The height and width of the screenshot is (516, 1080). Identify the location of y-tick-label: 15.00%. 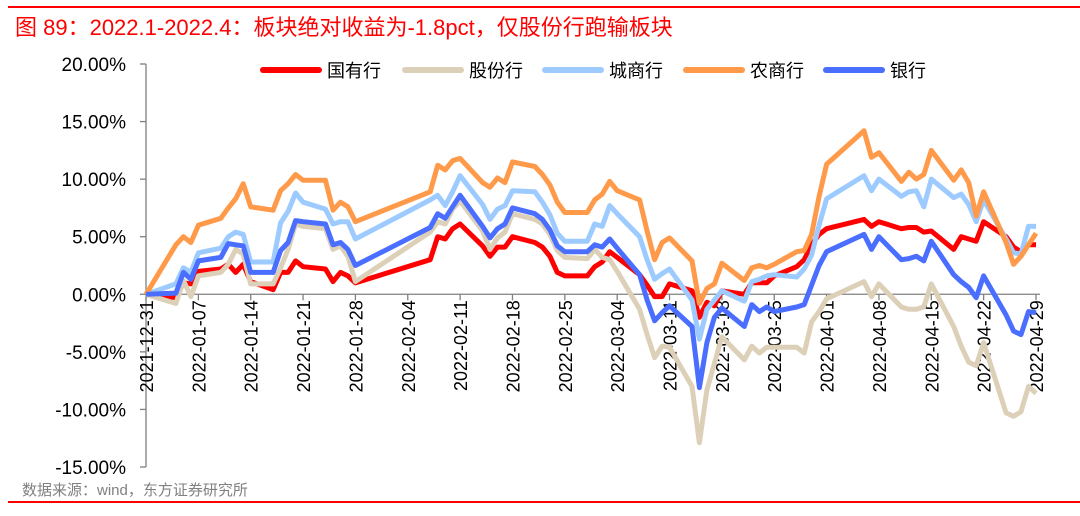
(94, 123).